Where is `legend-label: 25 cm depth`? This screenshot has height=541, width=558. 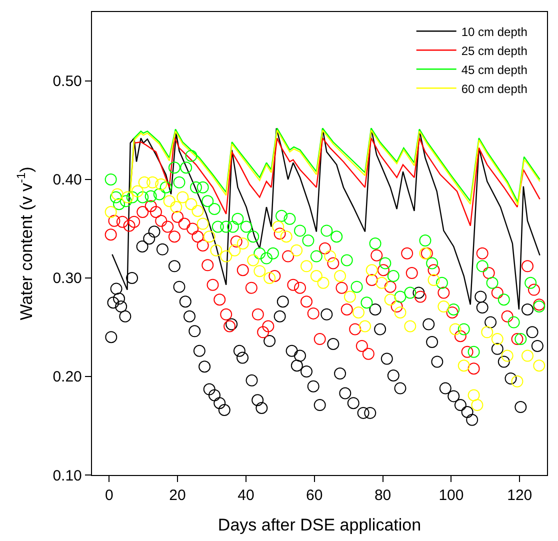
legend-label: 25 cm depth is located at coordinates (494, 51).